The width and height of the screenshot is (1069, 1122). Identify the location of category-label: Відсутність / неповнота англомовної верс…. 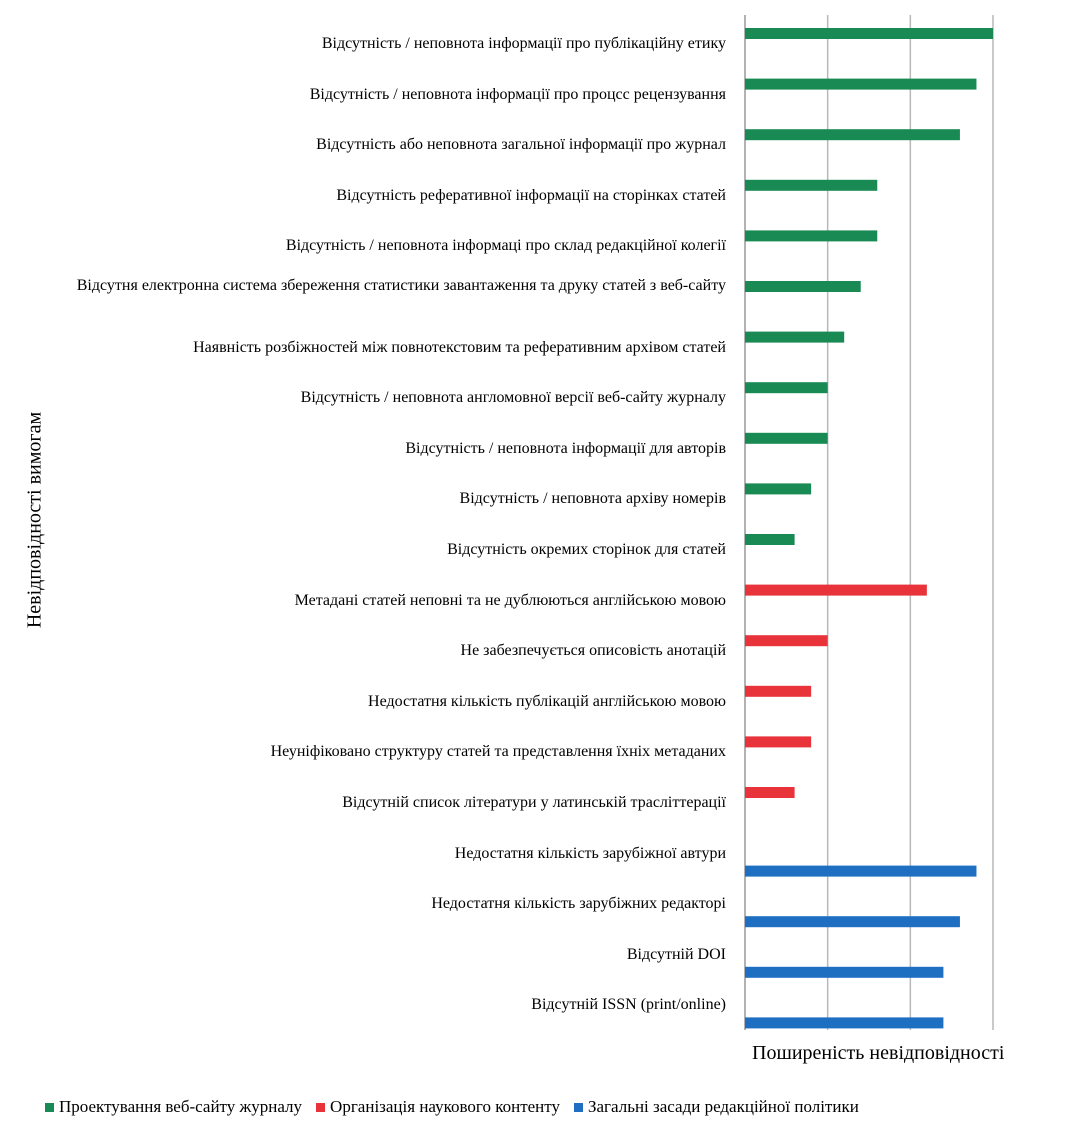
(513, 398).